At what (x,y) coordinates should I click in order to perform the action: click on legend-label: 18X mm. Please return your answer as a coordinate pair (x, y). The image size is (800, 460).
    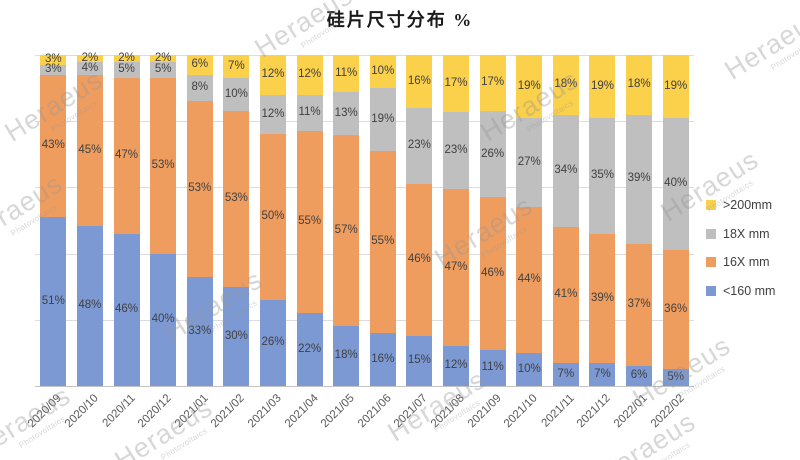
    Looking at the image, I should click on (746, 233).